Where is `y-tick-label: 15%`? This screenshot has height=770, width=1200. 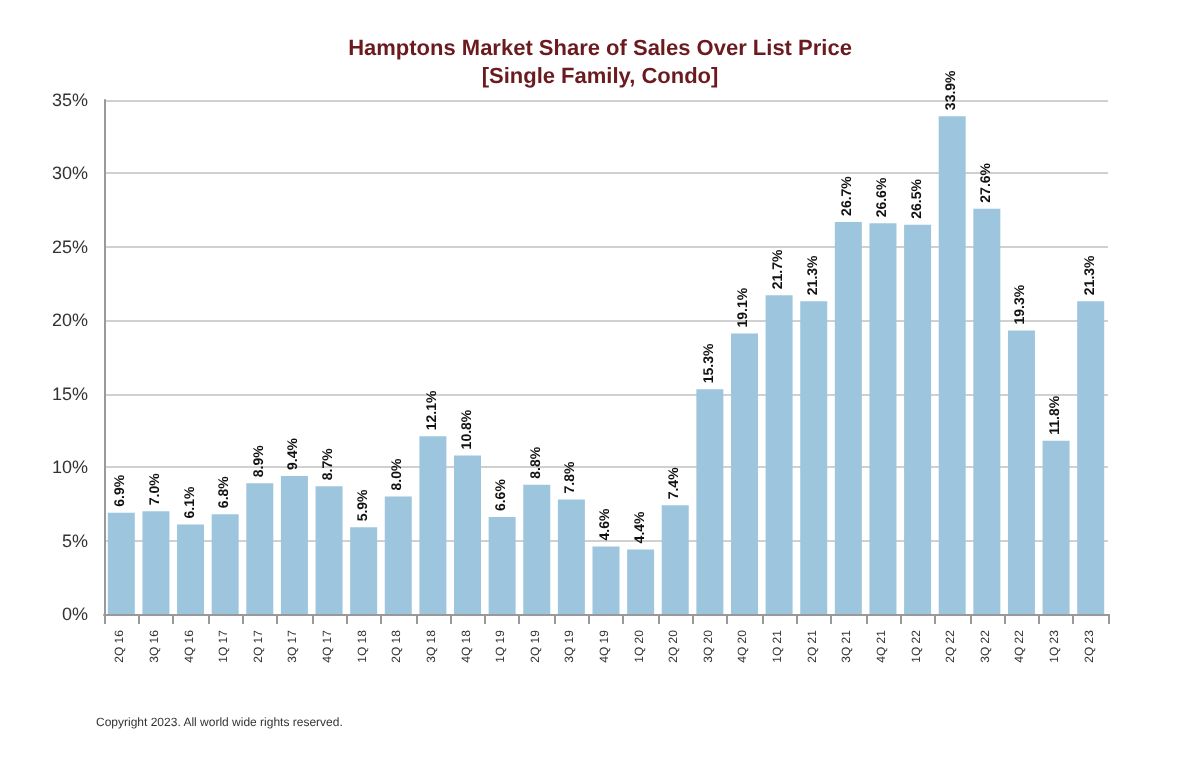
y-tick-label: 15% is located at coordinates (69, 393).